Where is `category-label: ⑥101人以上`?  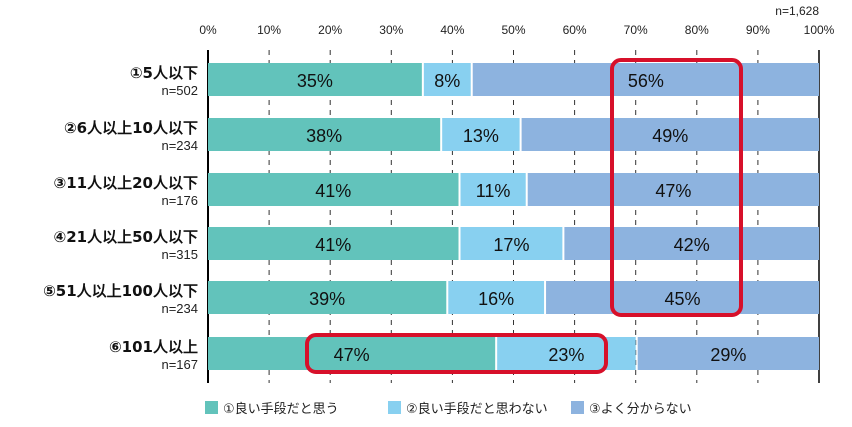
category-label: ⑥101人以上 is located at coordinates (153, 347).